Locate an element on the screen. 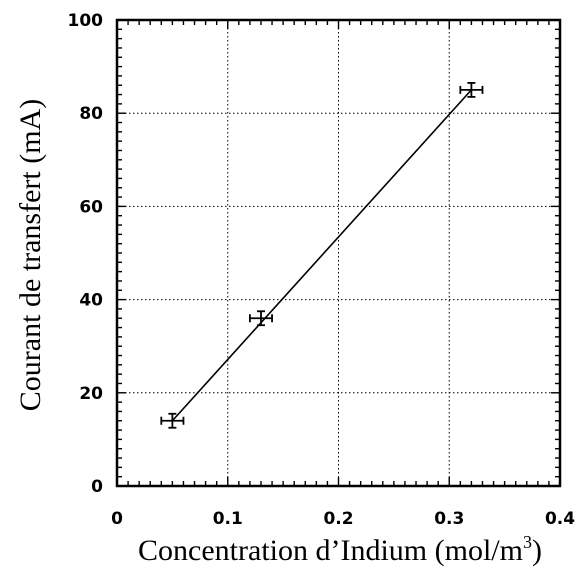 Image resolution: width=580 pixels, height=578 pixels. x-axis-title-superscript: 3 is located at coordinates (527, 542).